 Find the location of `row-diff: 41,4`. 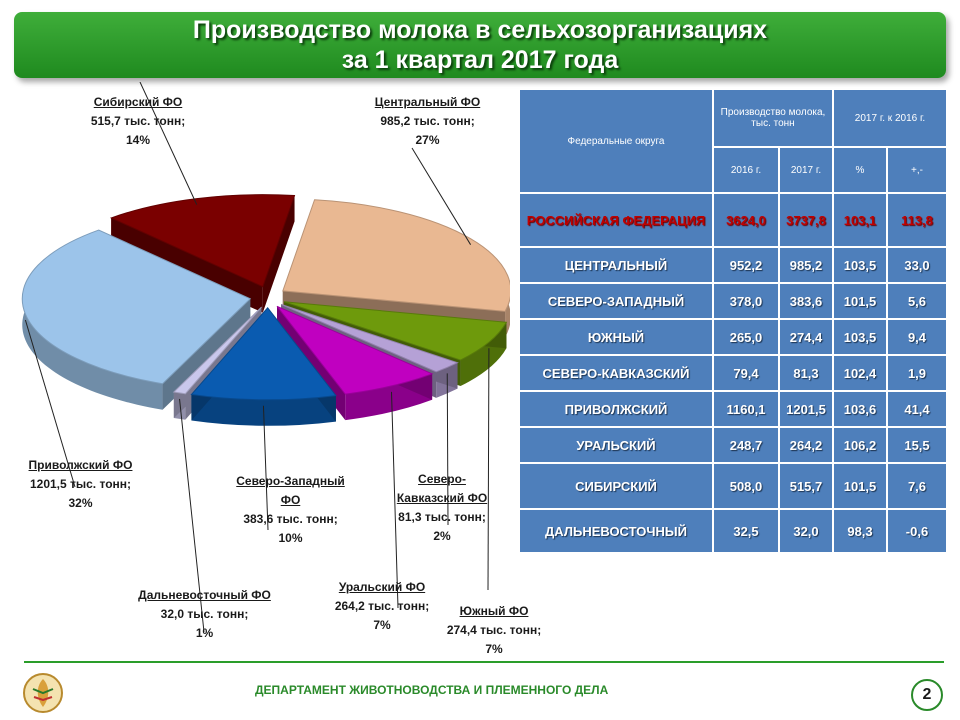

row-diff: 41,4 is located at coordinates (917, 409).